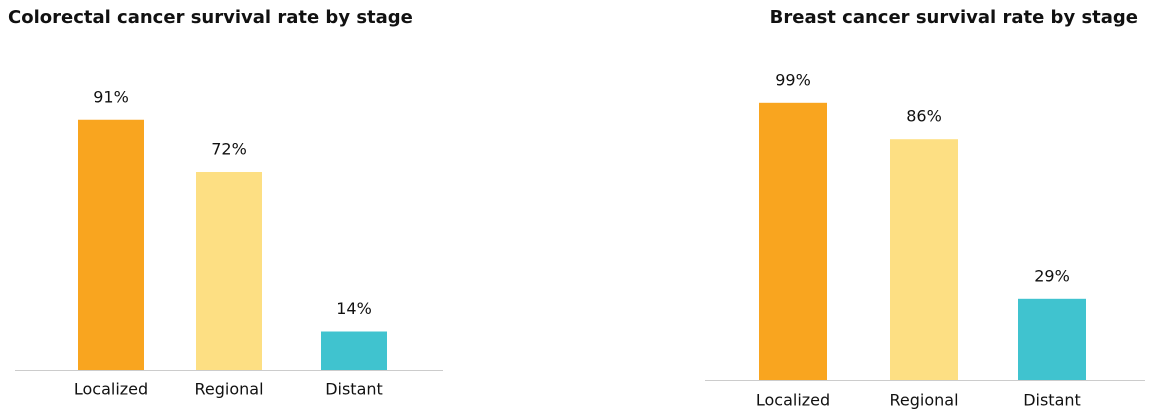  Describe the element at coordinates (793, 79) in the screenshot. I see `value-label: 99%` at that location.